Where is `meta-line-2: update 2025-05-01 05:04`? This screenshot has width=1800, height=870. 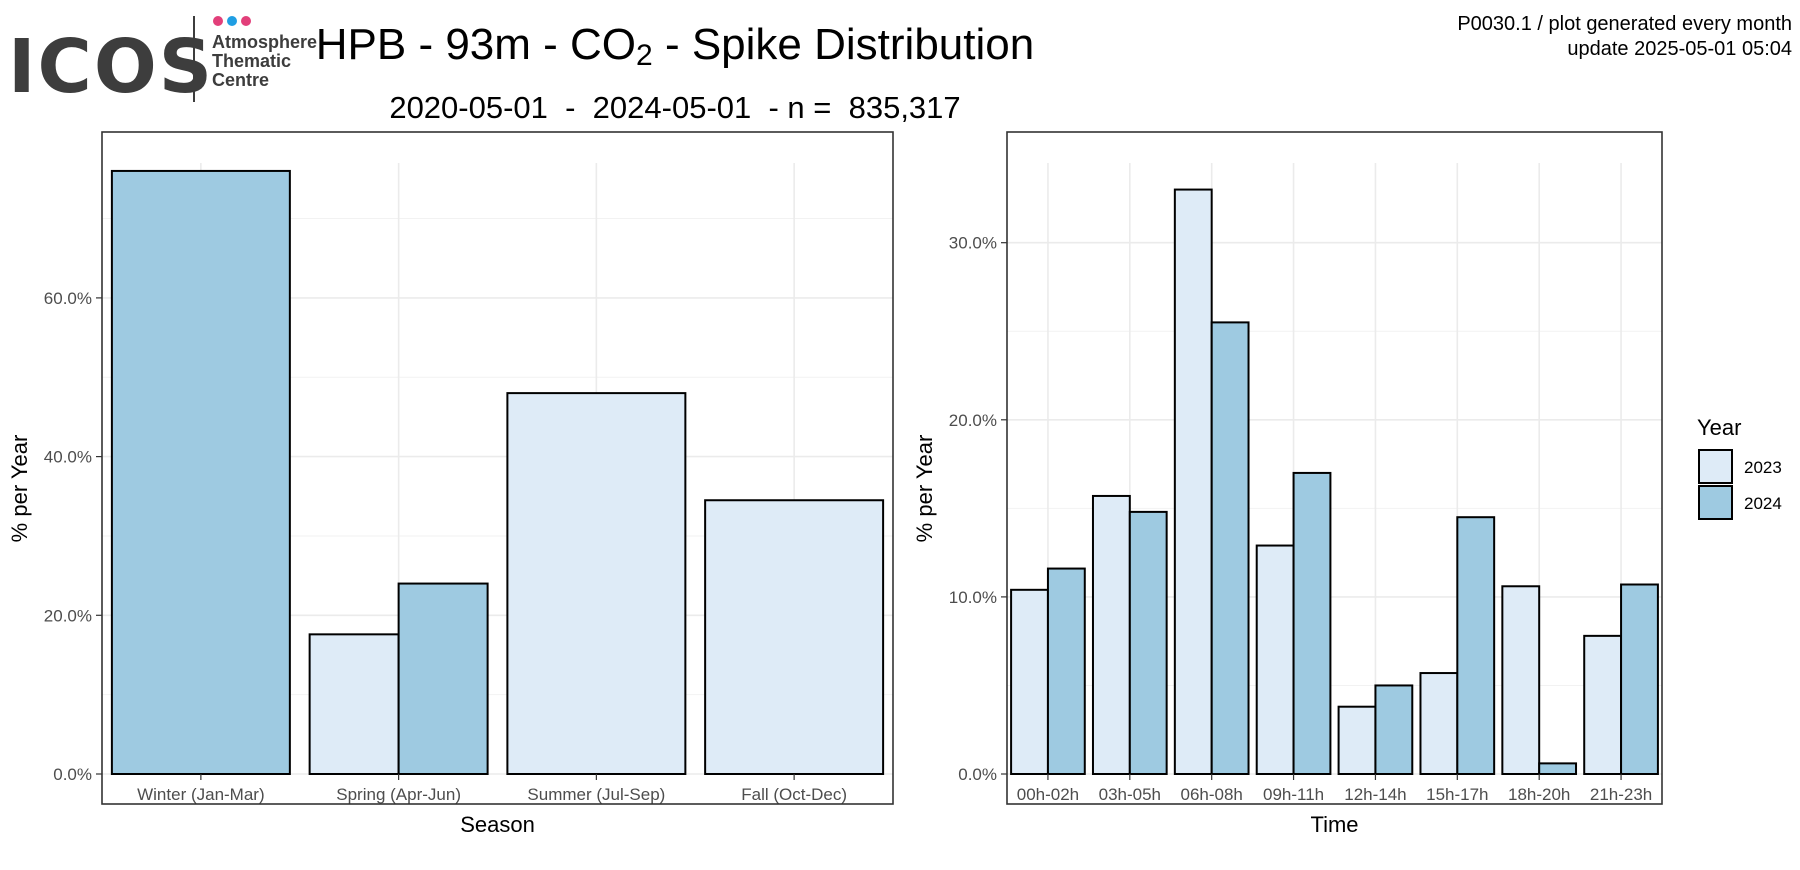 meta-line-2: update 2025-05-01 05:04 is located at coordinates (1679, 49).